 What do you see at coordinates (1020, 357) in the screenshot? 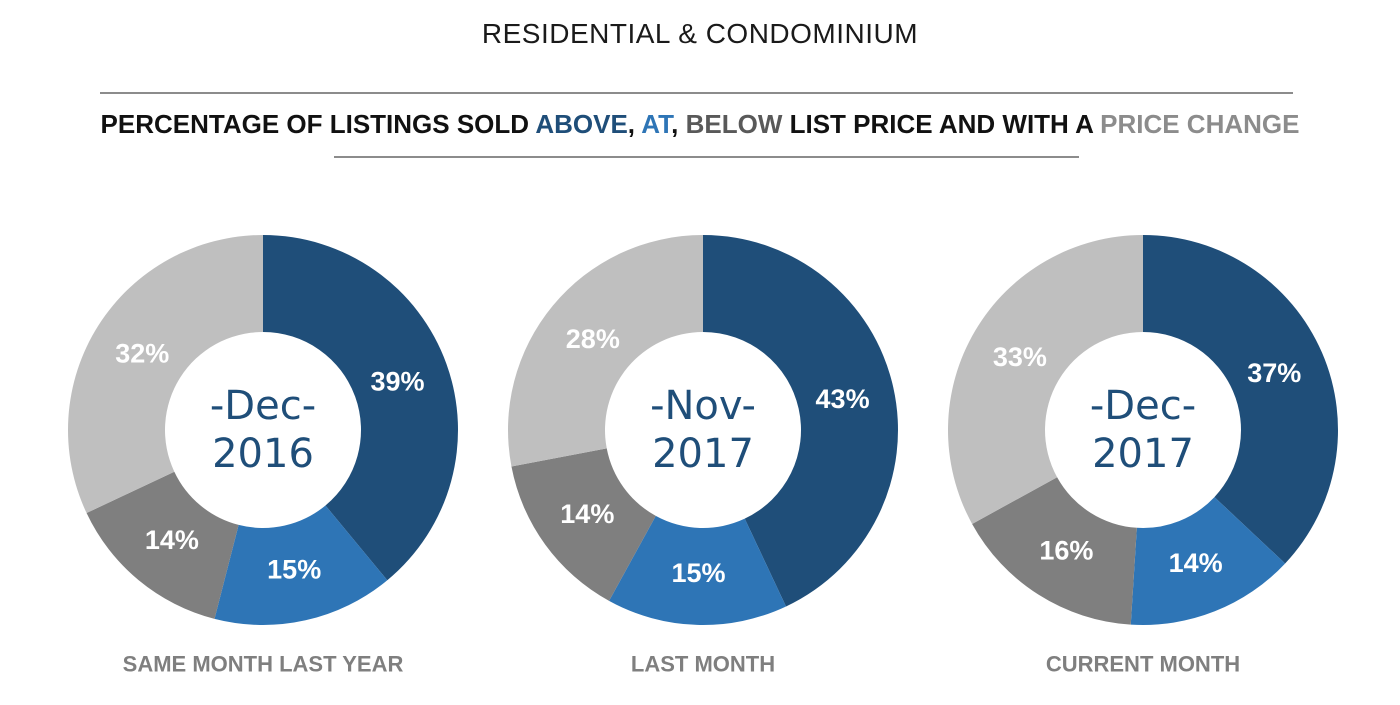
I see `slice-value-label: 33%` at bounding box center [1020, 357].